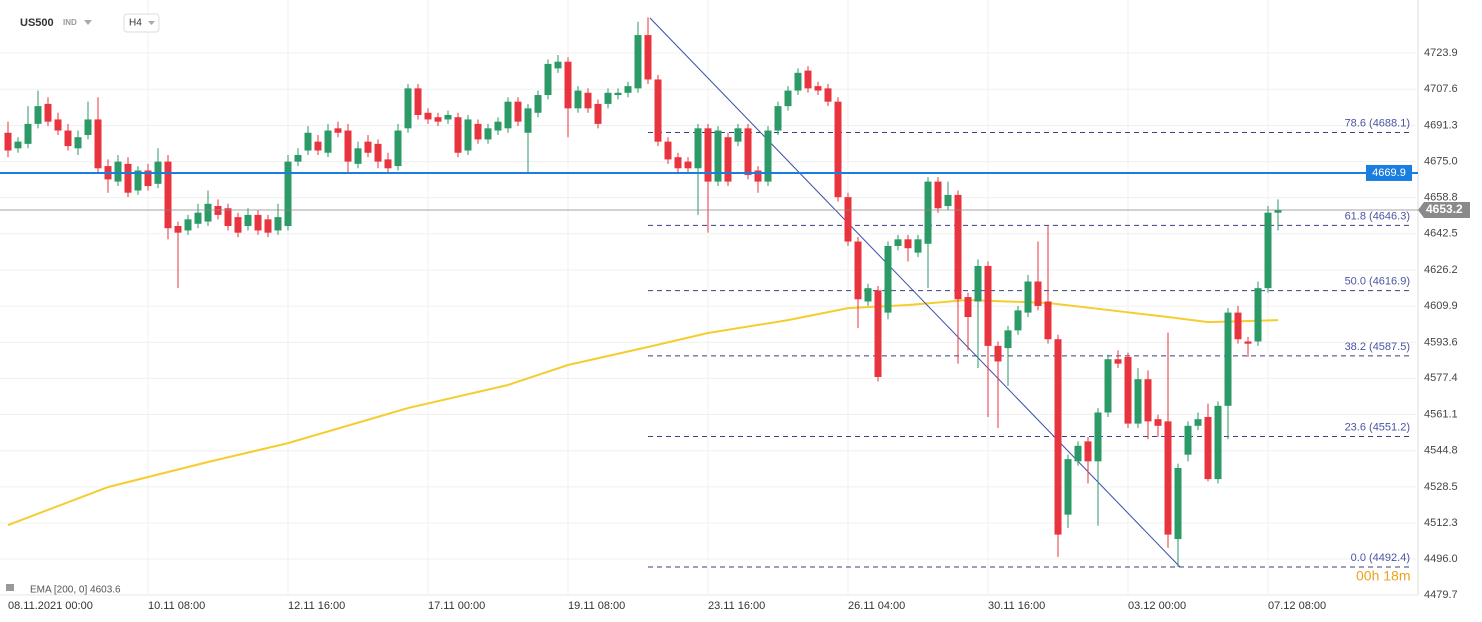 Image resolution: width=1482 pixels, height=622 pixels. Describe the element at coordinates (1441, 306) in the screenshot. I see `y-tick-label: 4609.9` at that location.